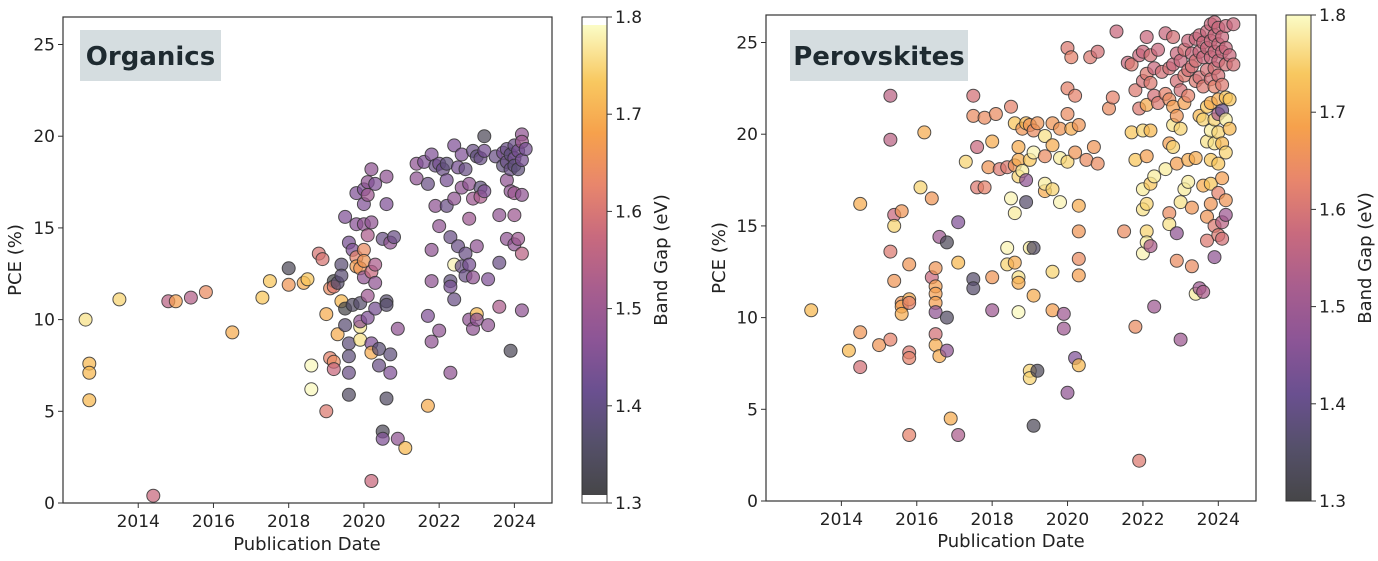 Image resolution: width=1378 pixels, height=561 pixels. What do you see at coordinates (514, 522) in the screenshot?
I see `x-tick-label: 2024` at bounding box center [514, 522].